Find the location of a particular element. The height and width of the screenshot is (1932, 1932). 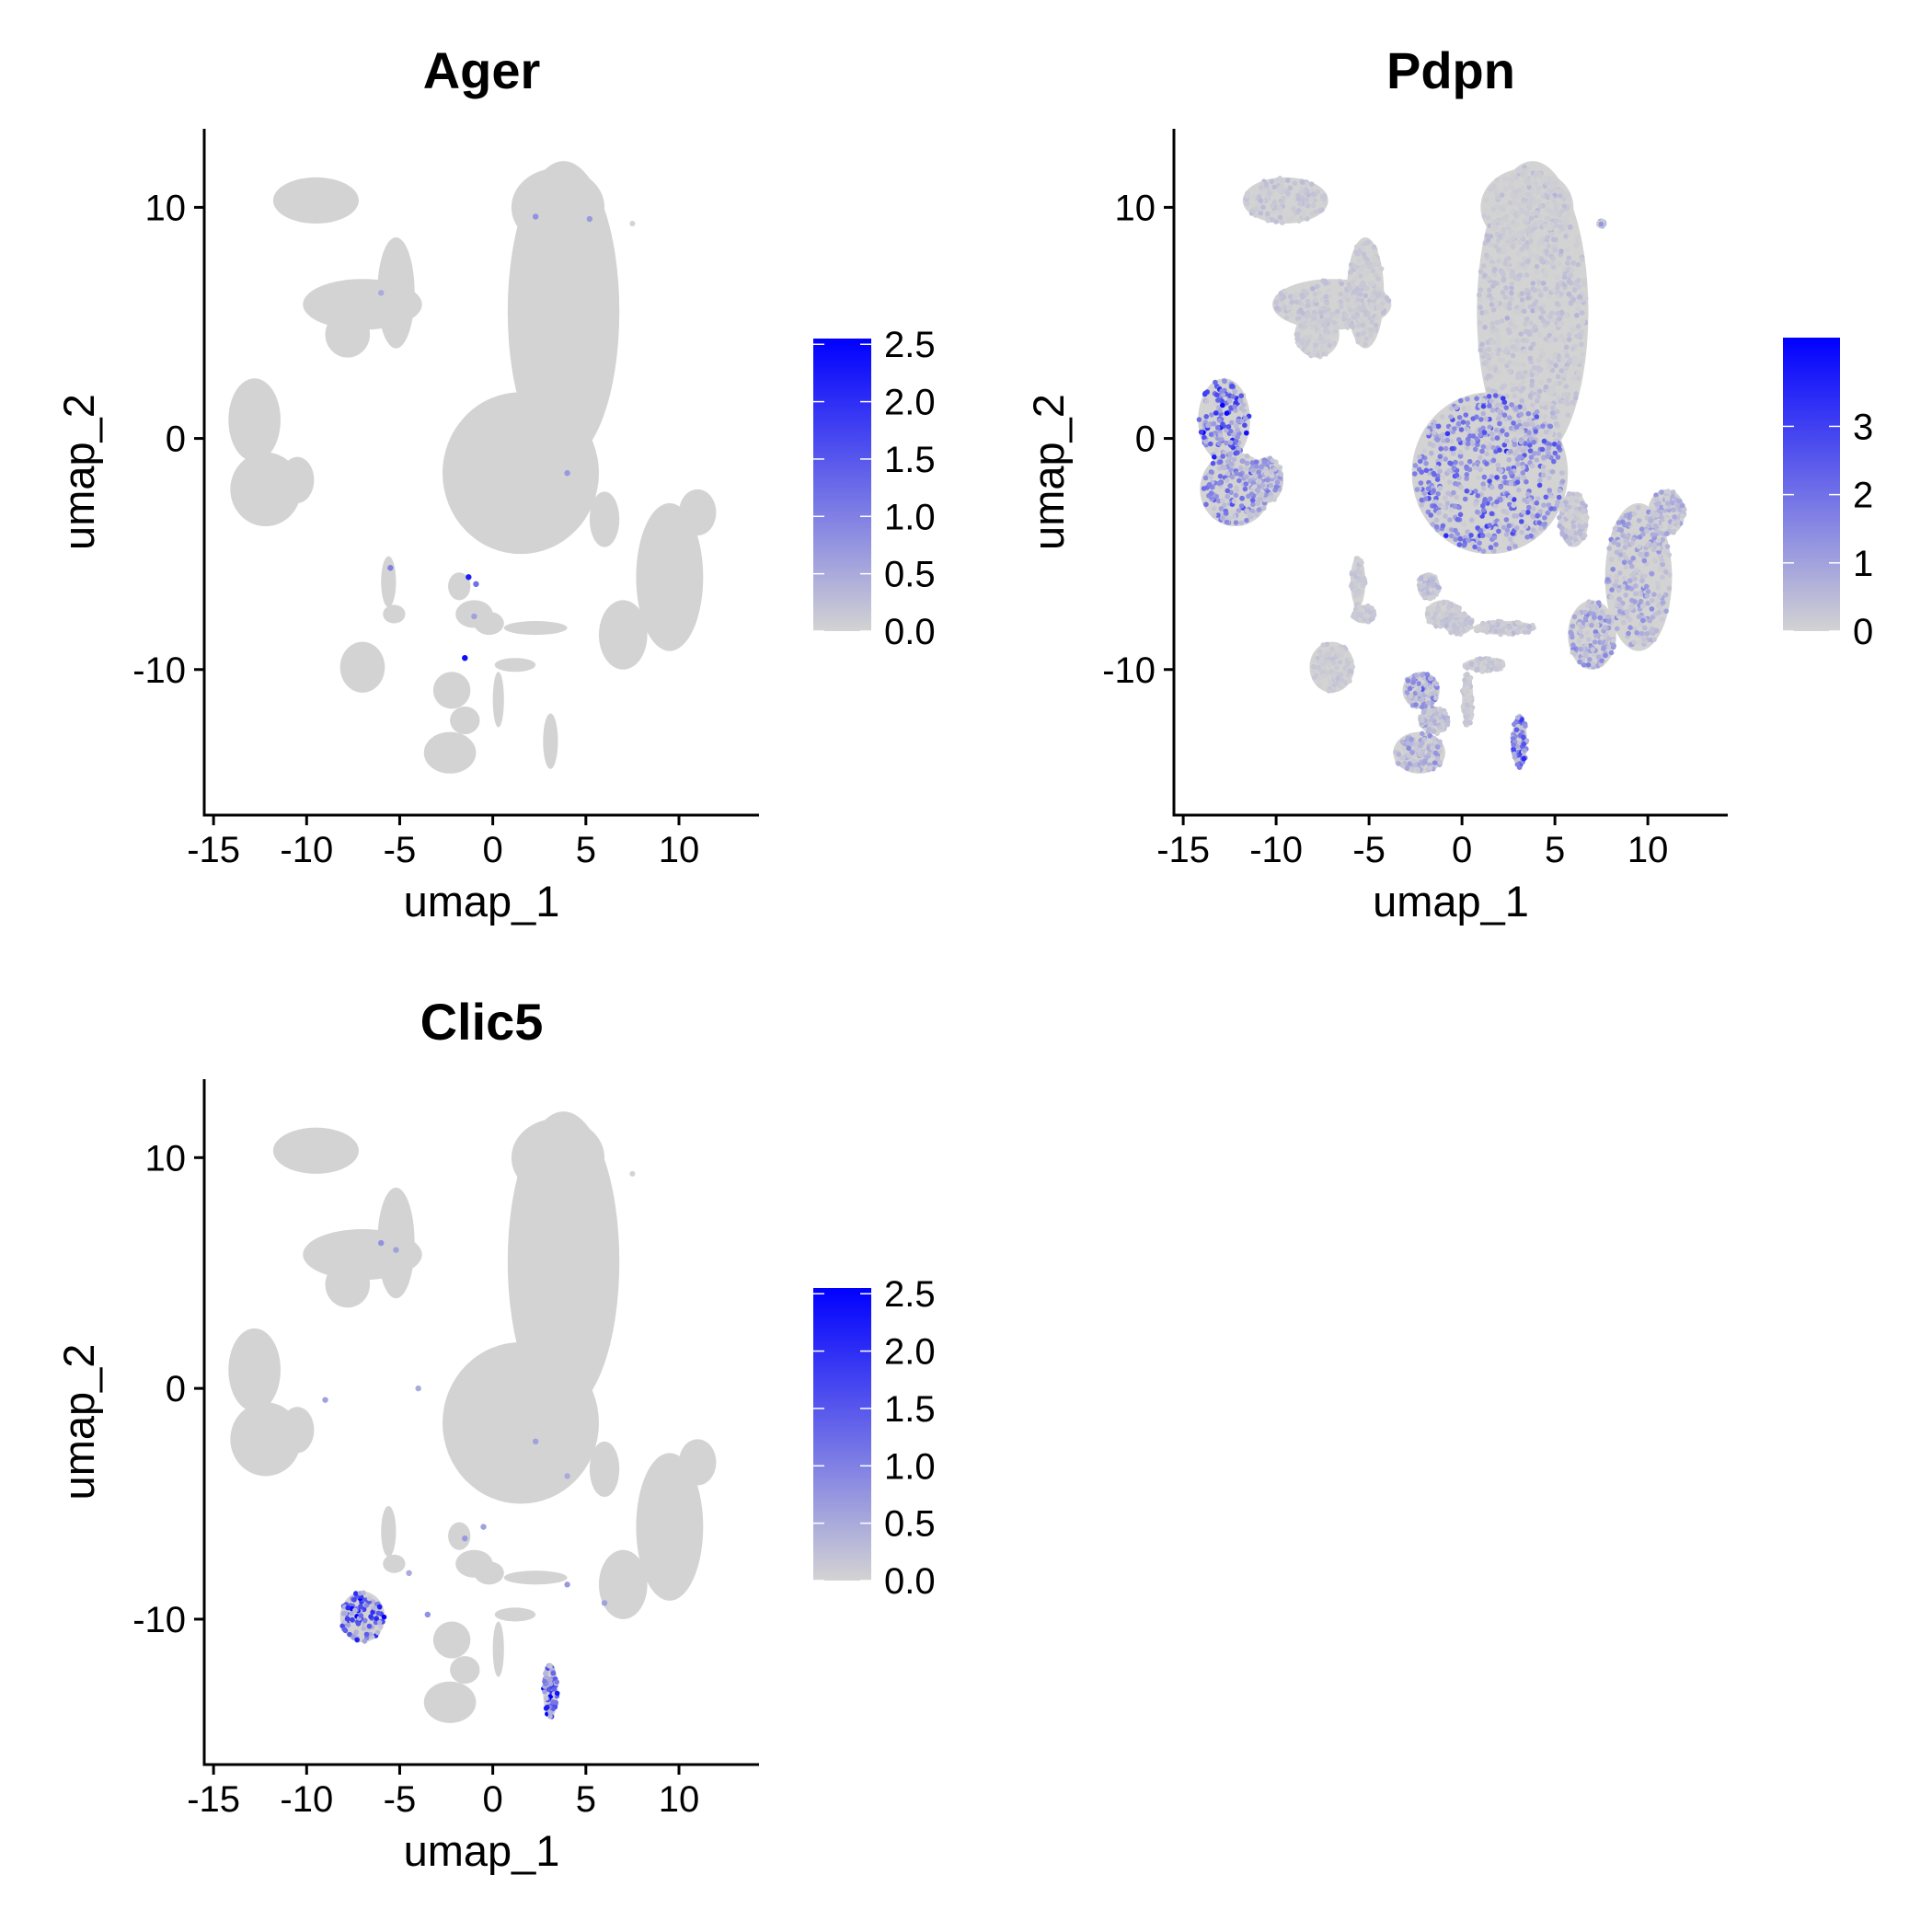

y-tick-label: -10 is located at coordinates (159, 670).